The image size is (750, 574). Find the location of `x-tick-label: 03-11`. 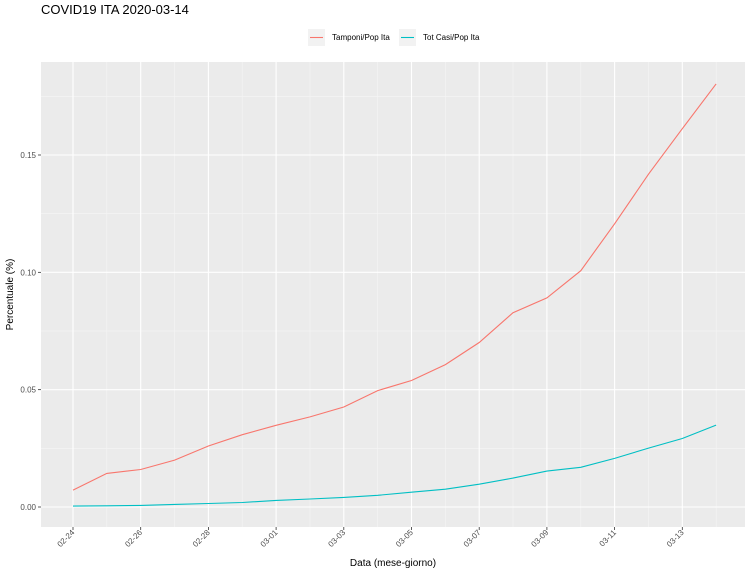

x-tick-label: 03-11 is located at coordinates (608, 538).